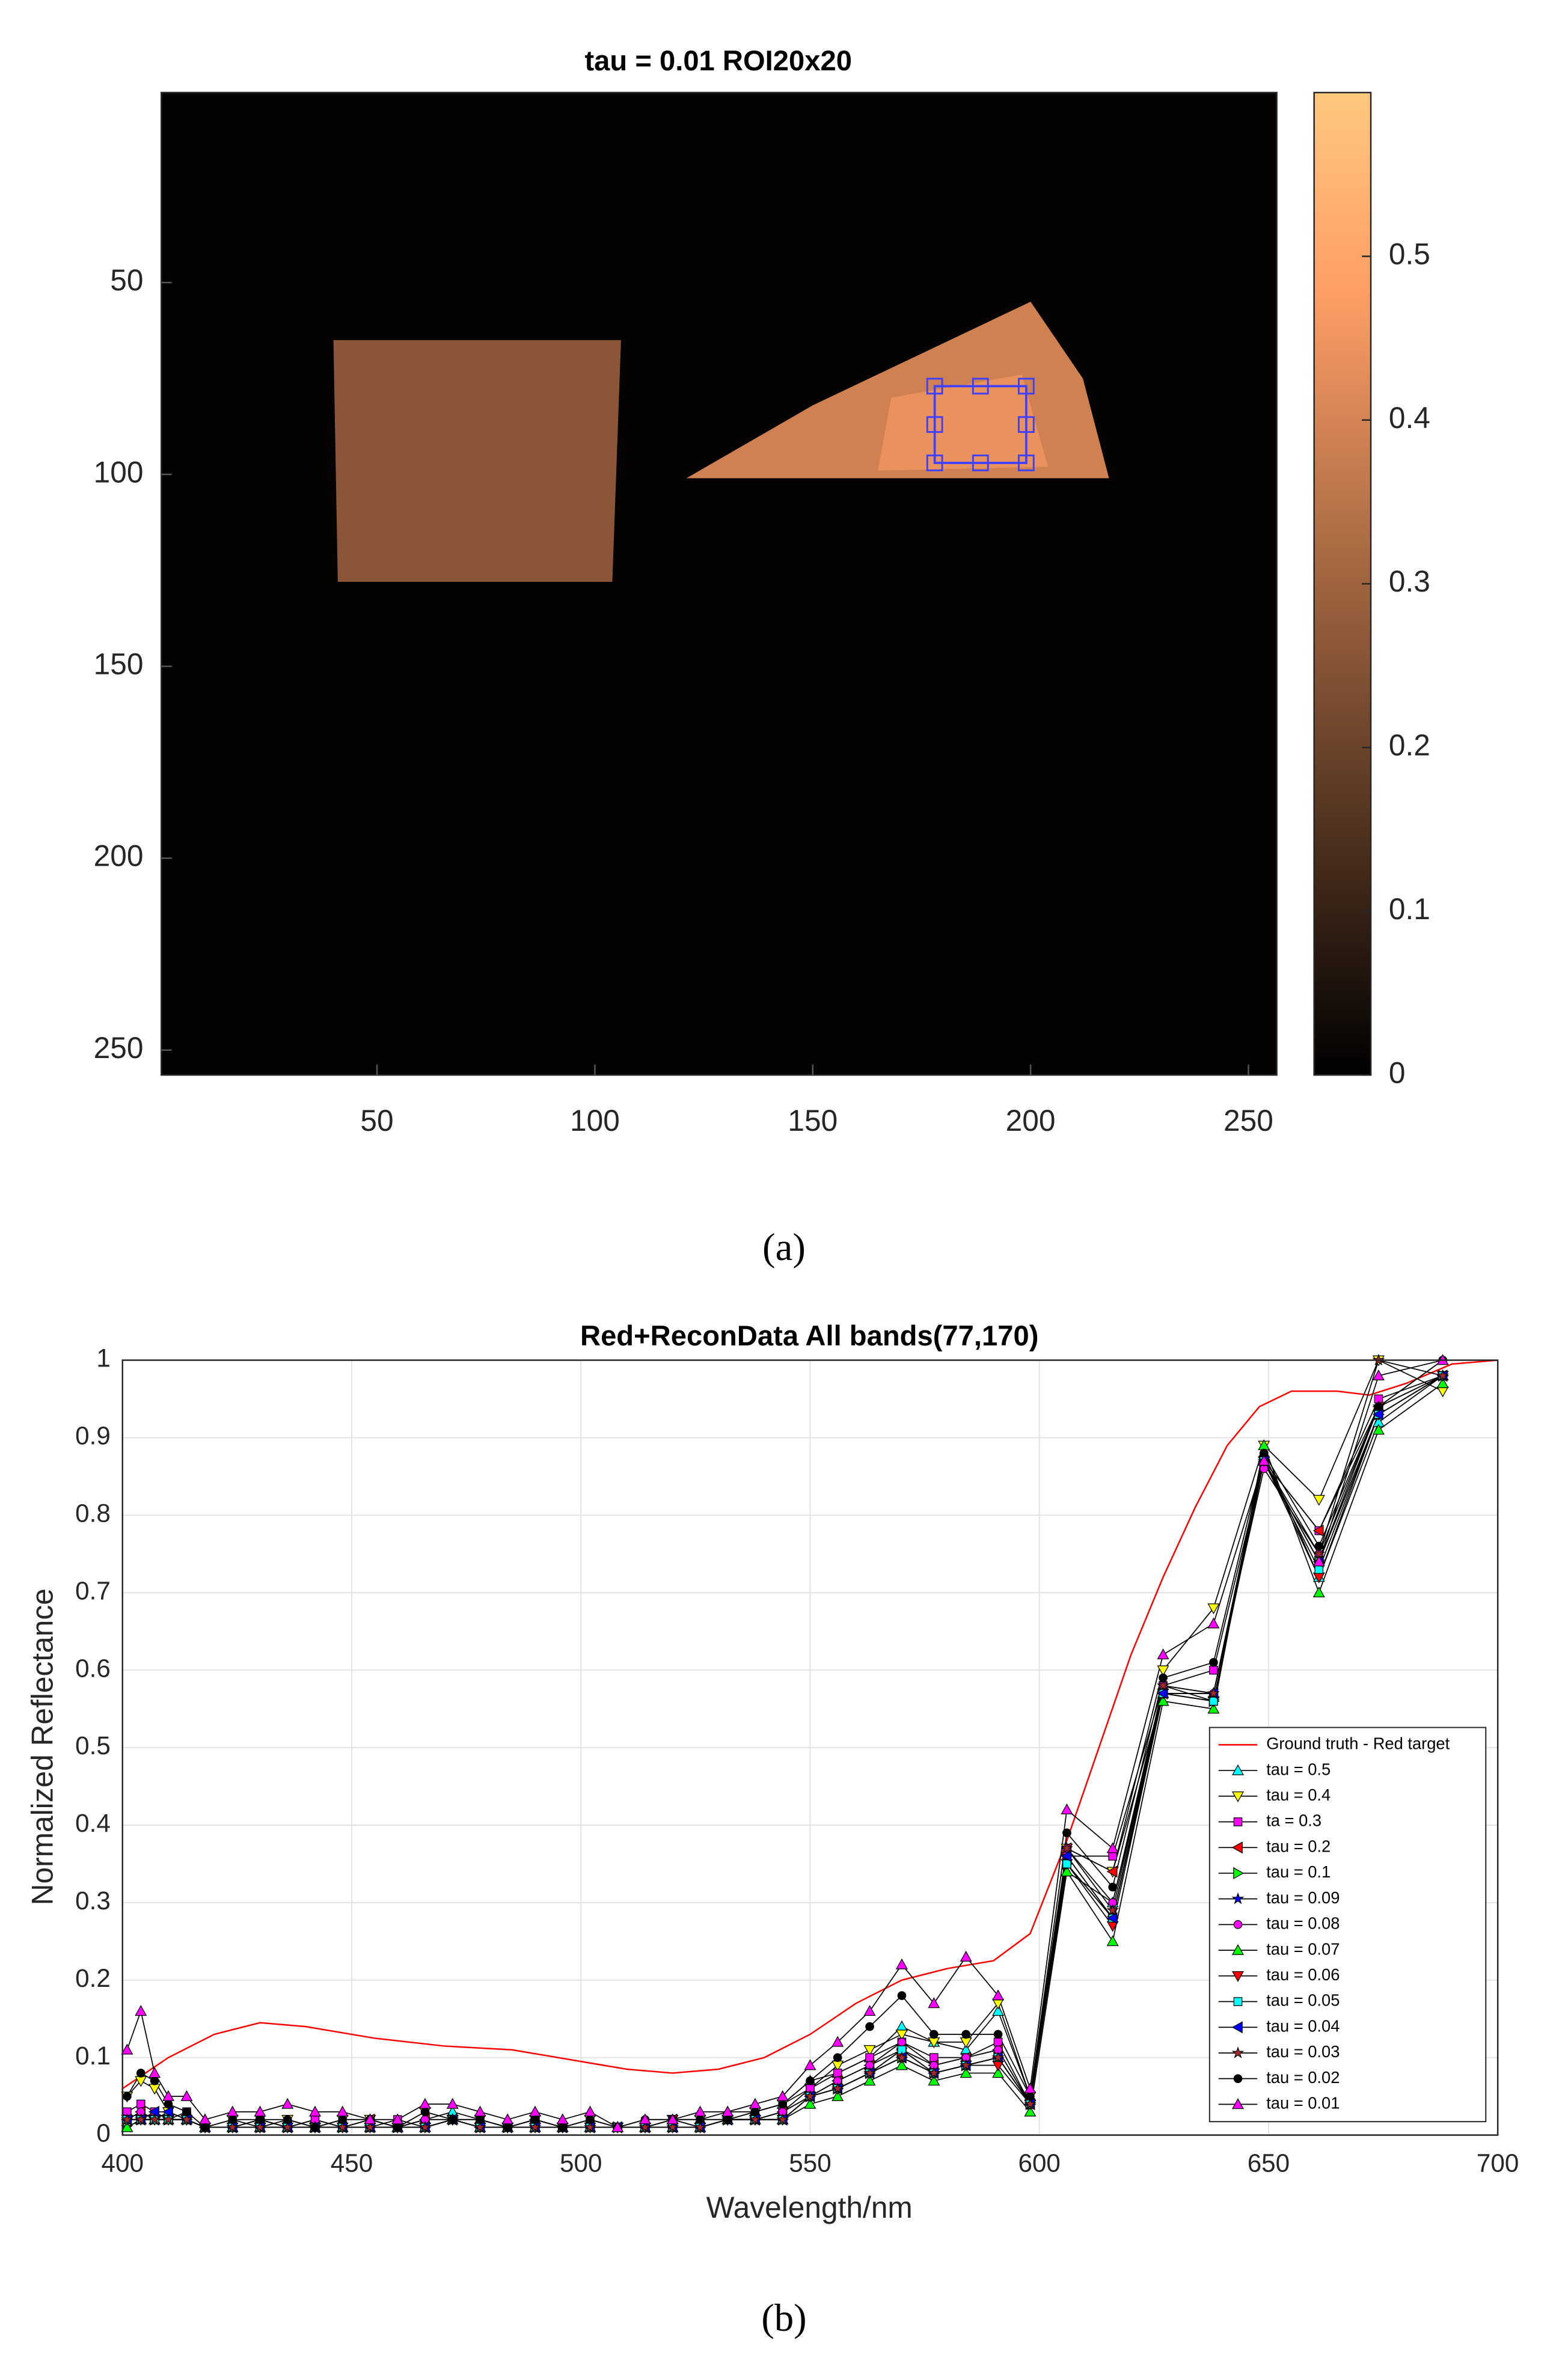  I want to click on colorbar-tick-label: 0.3, so click(1409, 581).